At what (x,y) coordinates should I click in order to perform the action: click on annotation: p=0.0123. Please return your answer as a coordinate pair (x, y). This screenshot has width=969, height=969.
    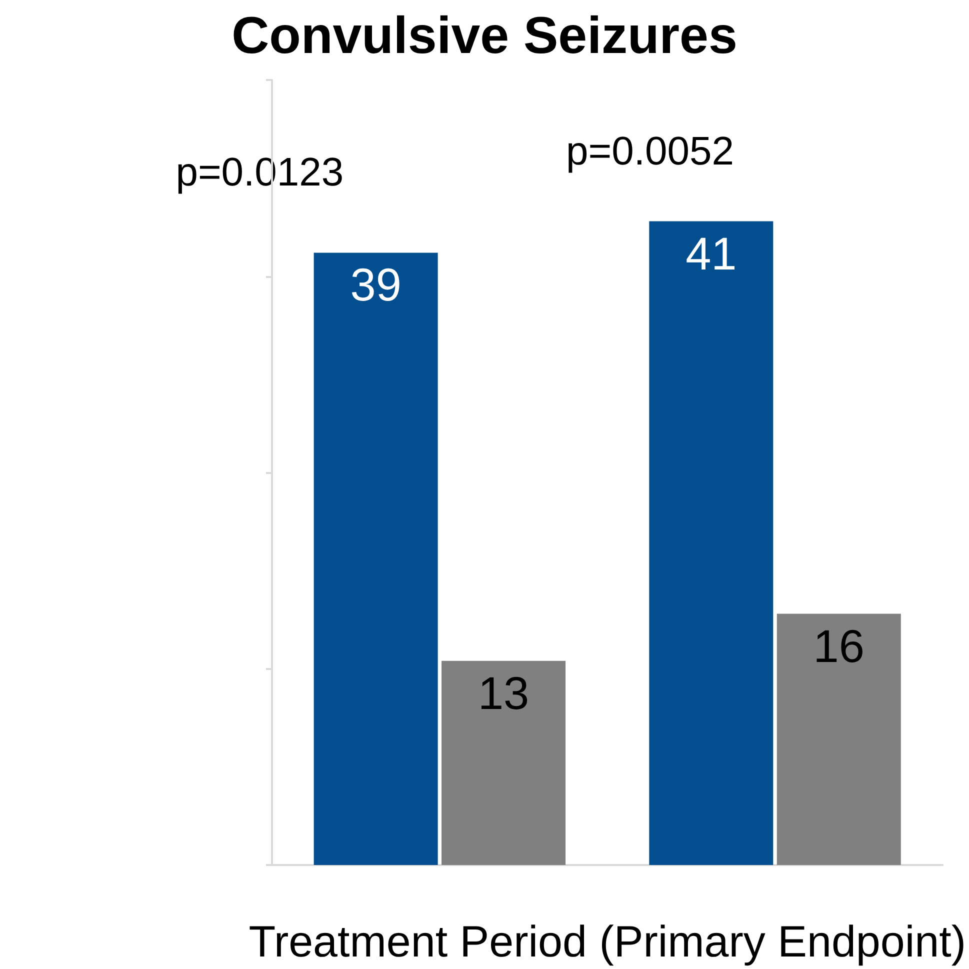
    Looking at the image, I should click on (260, 172).